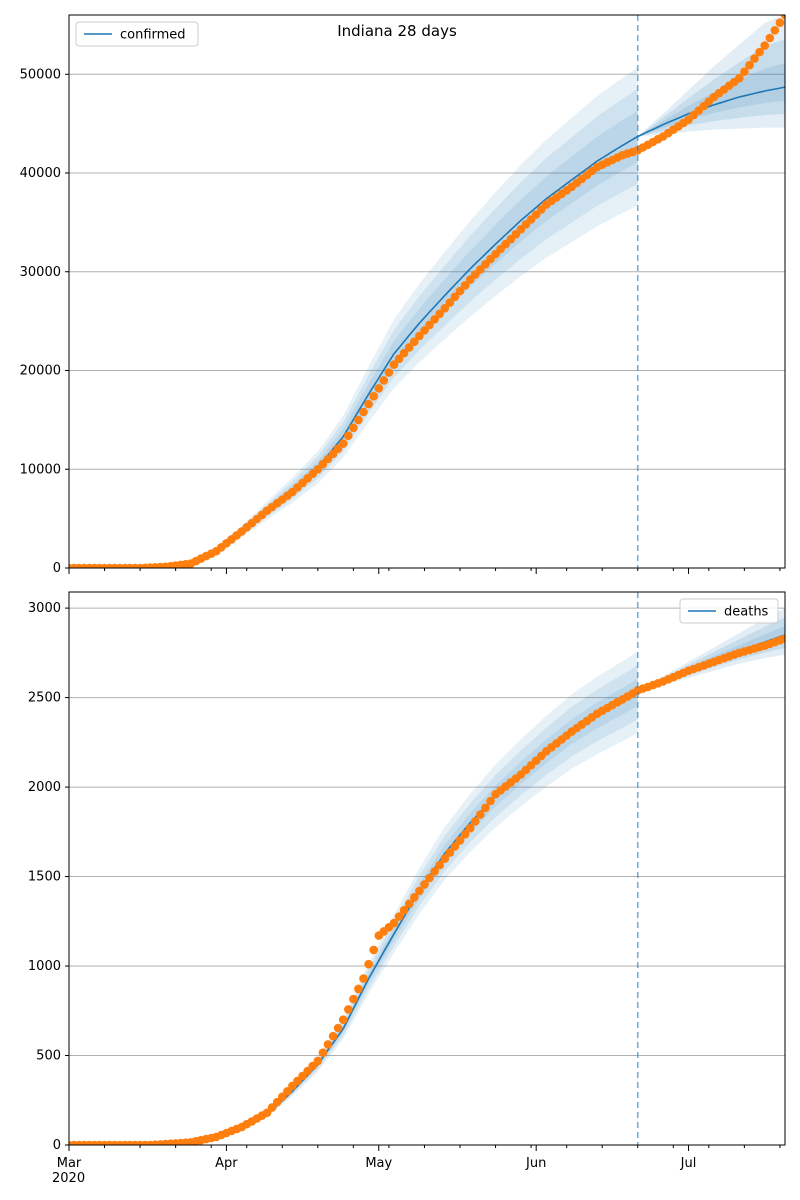  Describe the element at coordinates (711, 76) in the screenshot. I see `forecast-band` at that location.